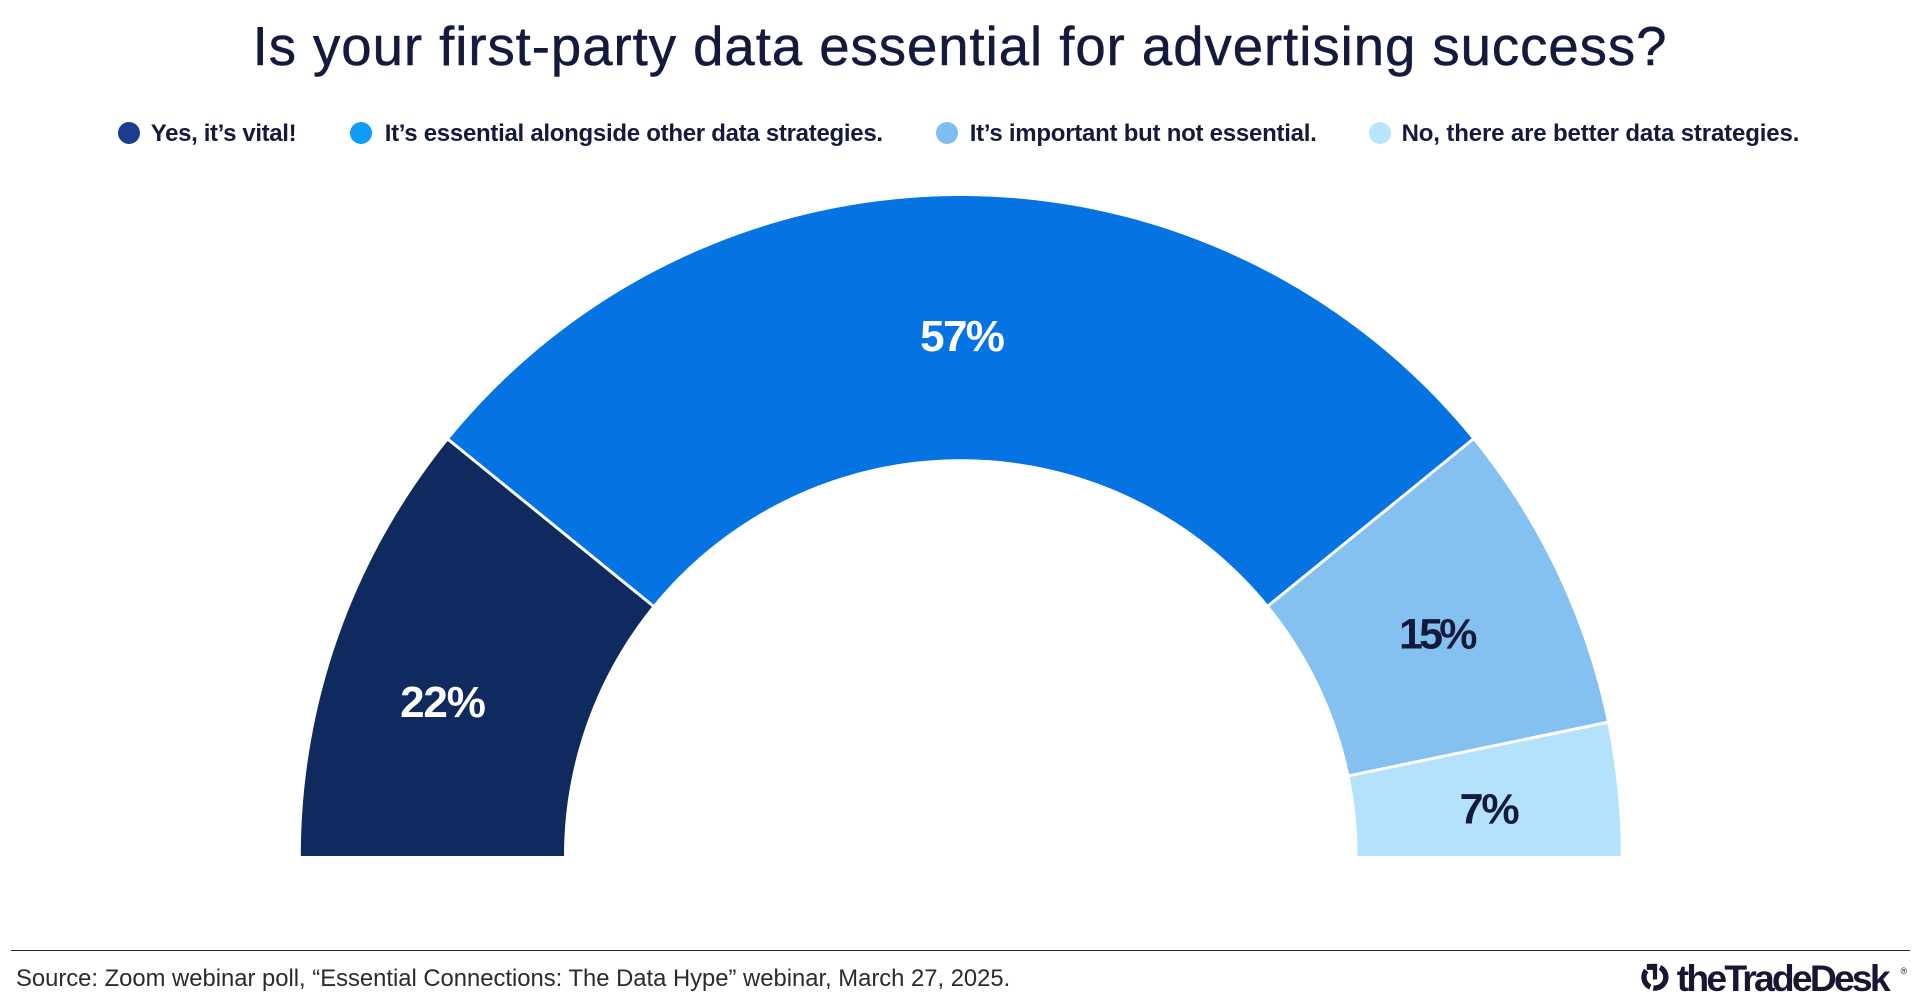 The height and width of the screenshot is (1005, 1920). Describe the element at coordinates (1784, 978) in the screenshot. I see `svg-text: theTradeDesk` at that location.